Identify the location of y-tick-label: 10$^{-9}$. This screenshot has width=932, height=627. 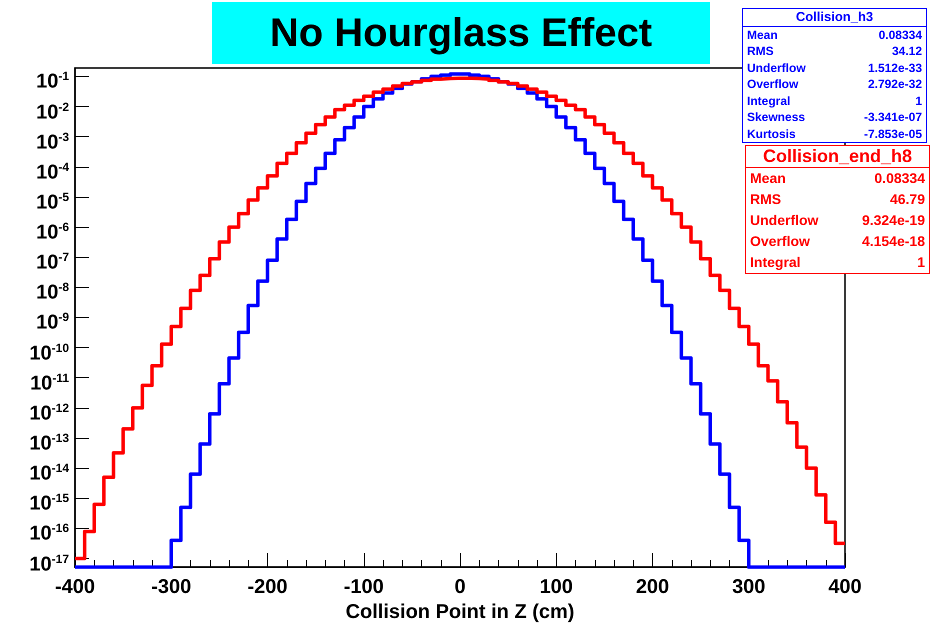
(52, 321).